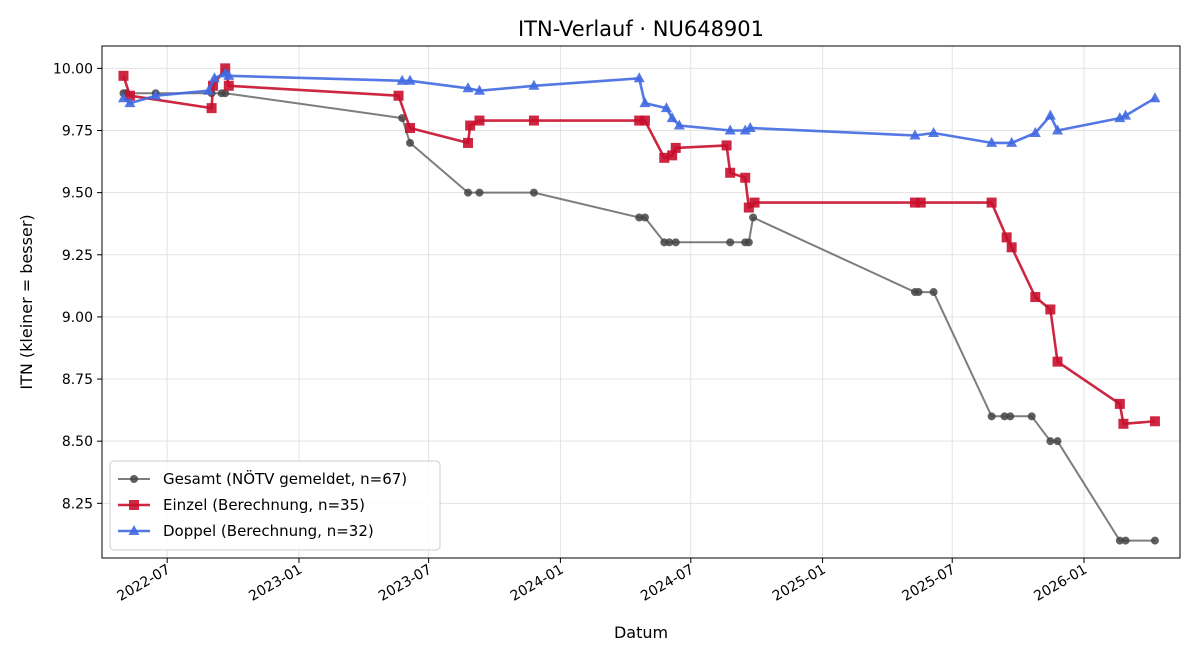  I want to click on y-tick-label: 8.75, so click(77, 380).